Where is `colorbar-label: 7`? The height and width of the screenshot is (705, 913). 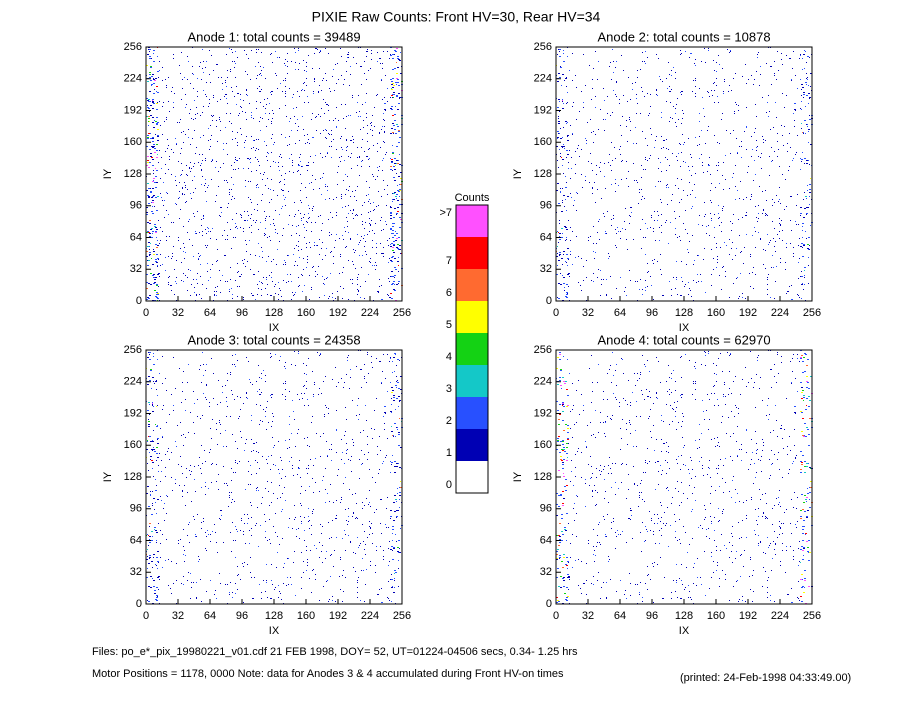 colorbar-label: 7 is located at coordinates (449, 261).